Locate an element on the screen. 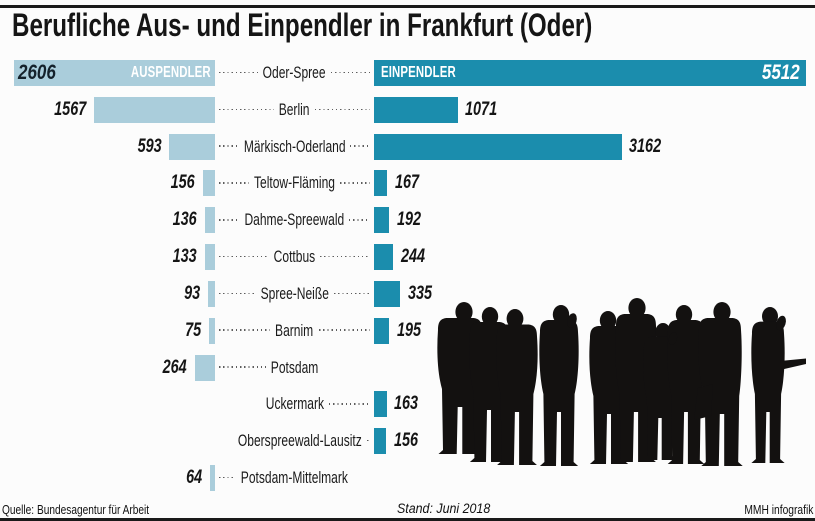 Image resolution: width=815 pixels, height=521 pixels. in-value-5: 192 is located at coordinates (408, 220).